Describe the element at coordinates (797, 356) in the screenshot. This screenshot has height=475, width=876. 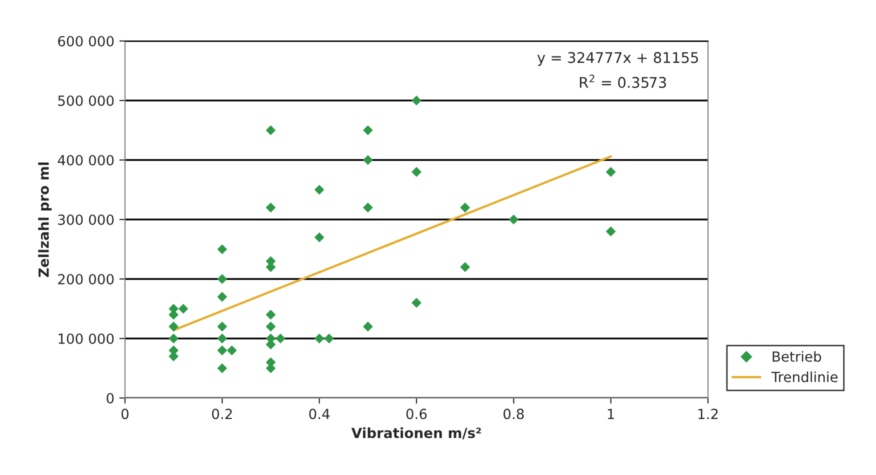
I see `legend-label: Betrieb` at that location.